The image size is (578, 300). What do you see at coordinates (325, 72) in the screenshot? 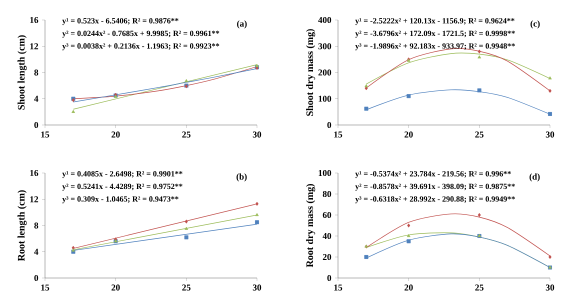
I see `y-tick-label: 200` at bounding box center [325, 72].